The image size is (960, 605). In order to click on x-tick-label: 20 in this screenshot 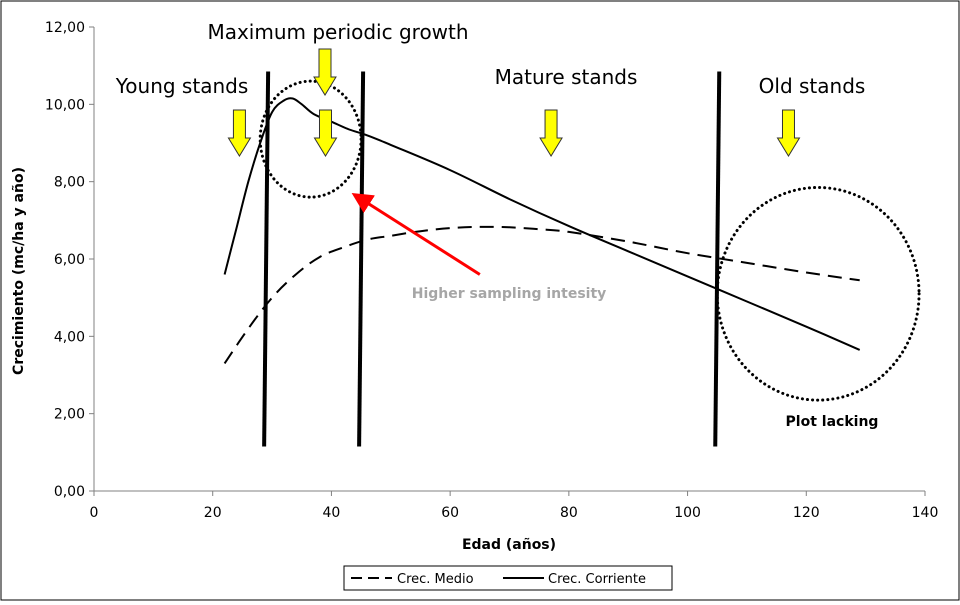, I will do `click(213, 513)`.